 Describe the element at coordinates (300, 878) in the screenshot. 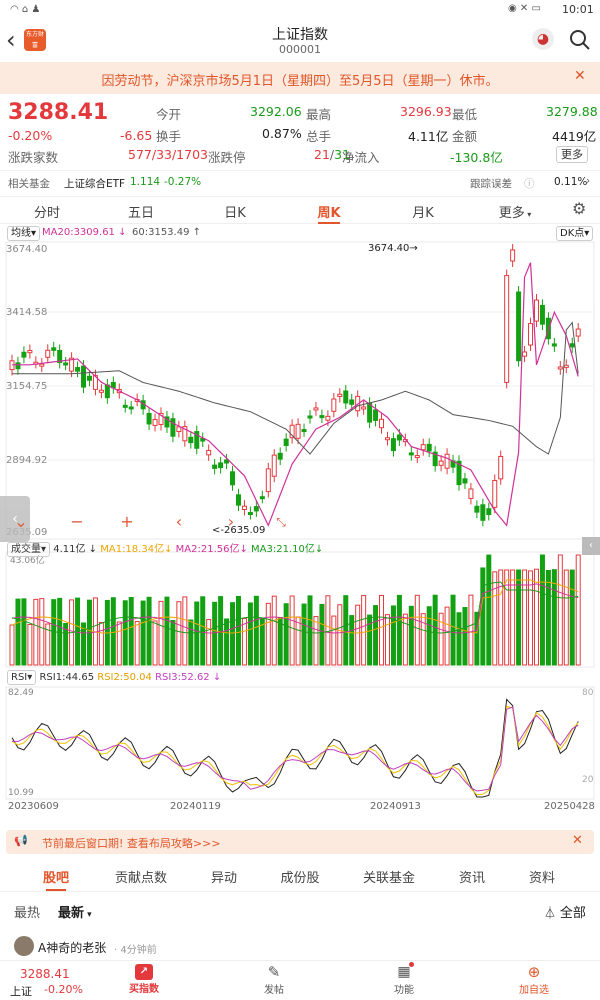

I see `tab-constituents: 成份股` at that location.